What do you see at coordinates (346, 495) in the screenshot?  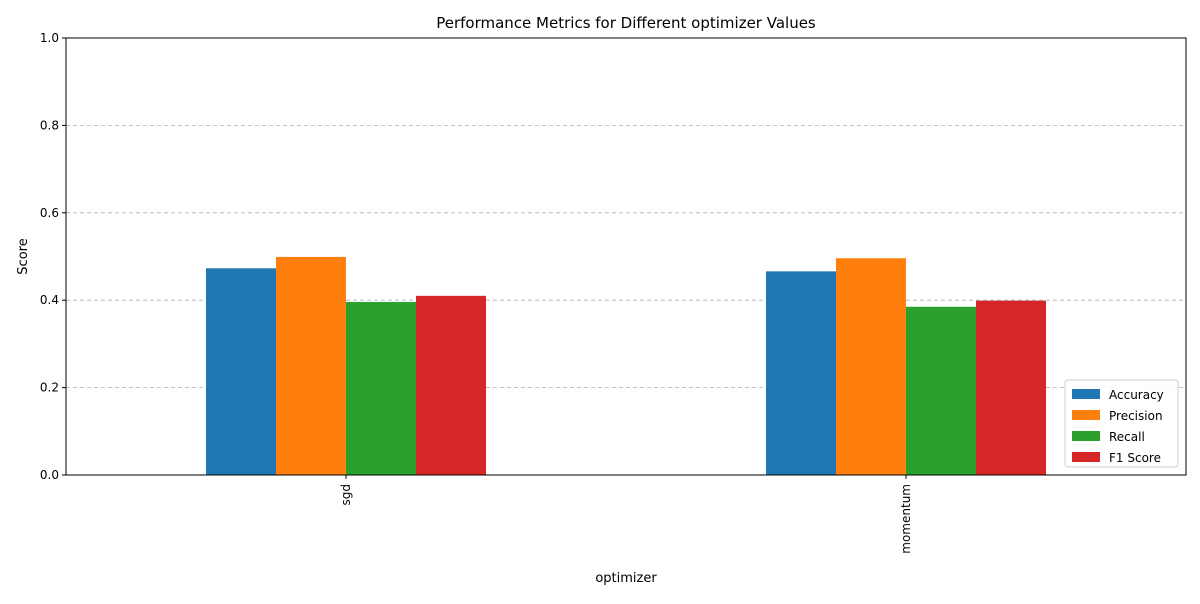 I see `x-tick-label: sgd` at bounding box center [346, 495].